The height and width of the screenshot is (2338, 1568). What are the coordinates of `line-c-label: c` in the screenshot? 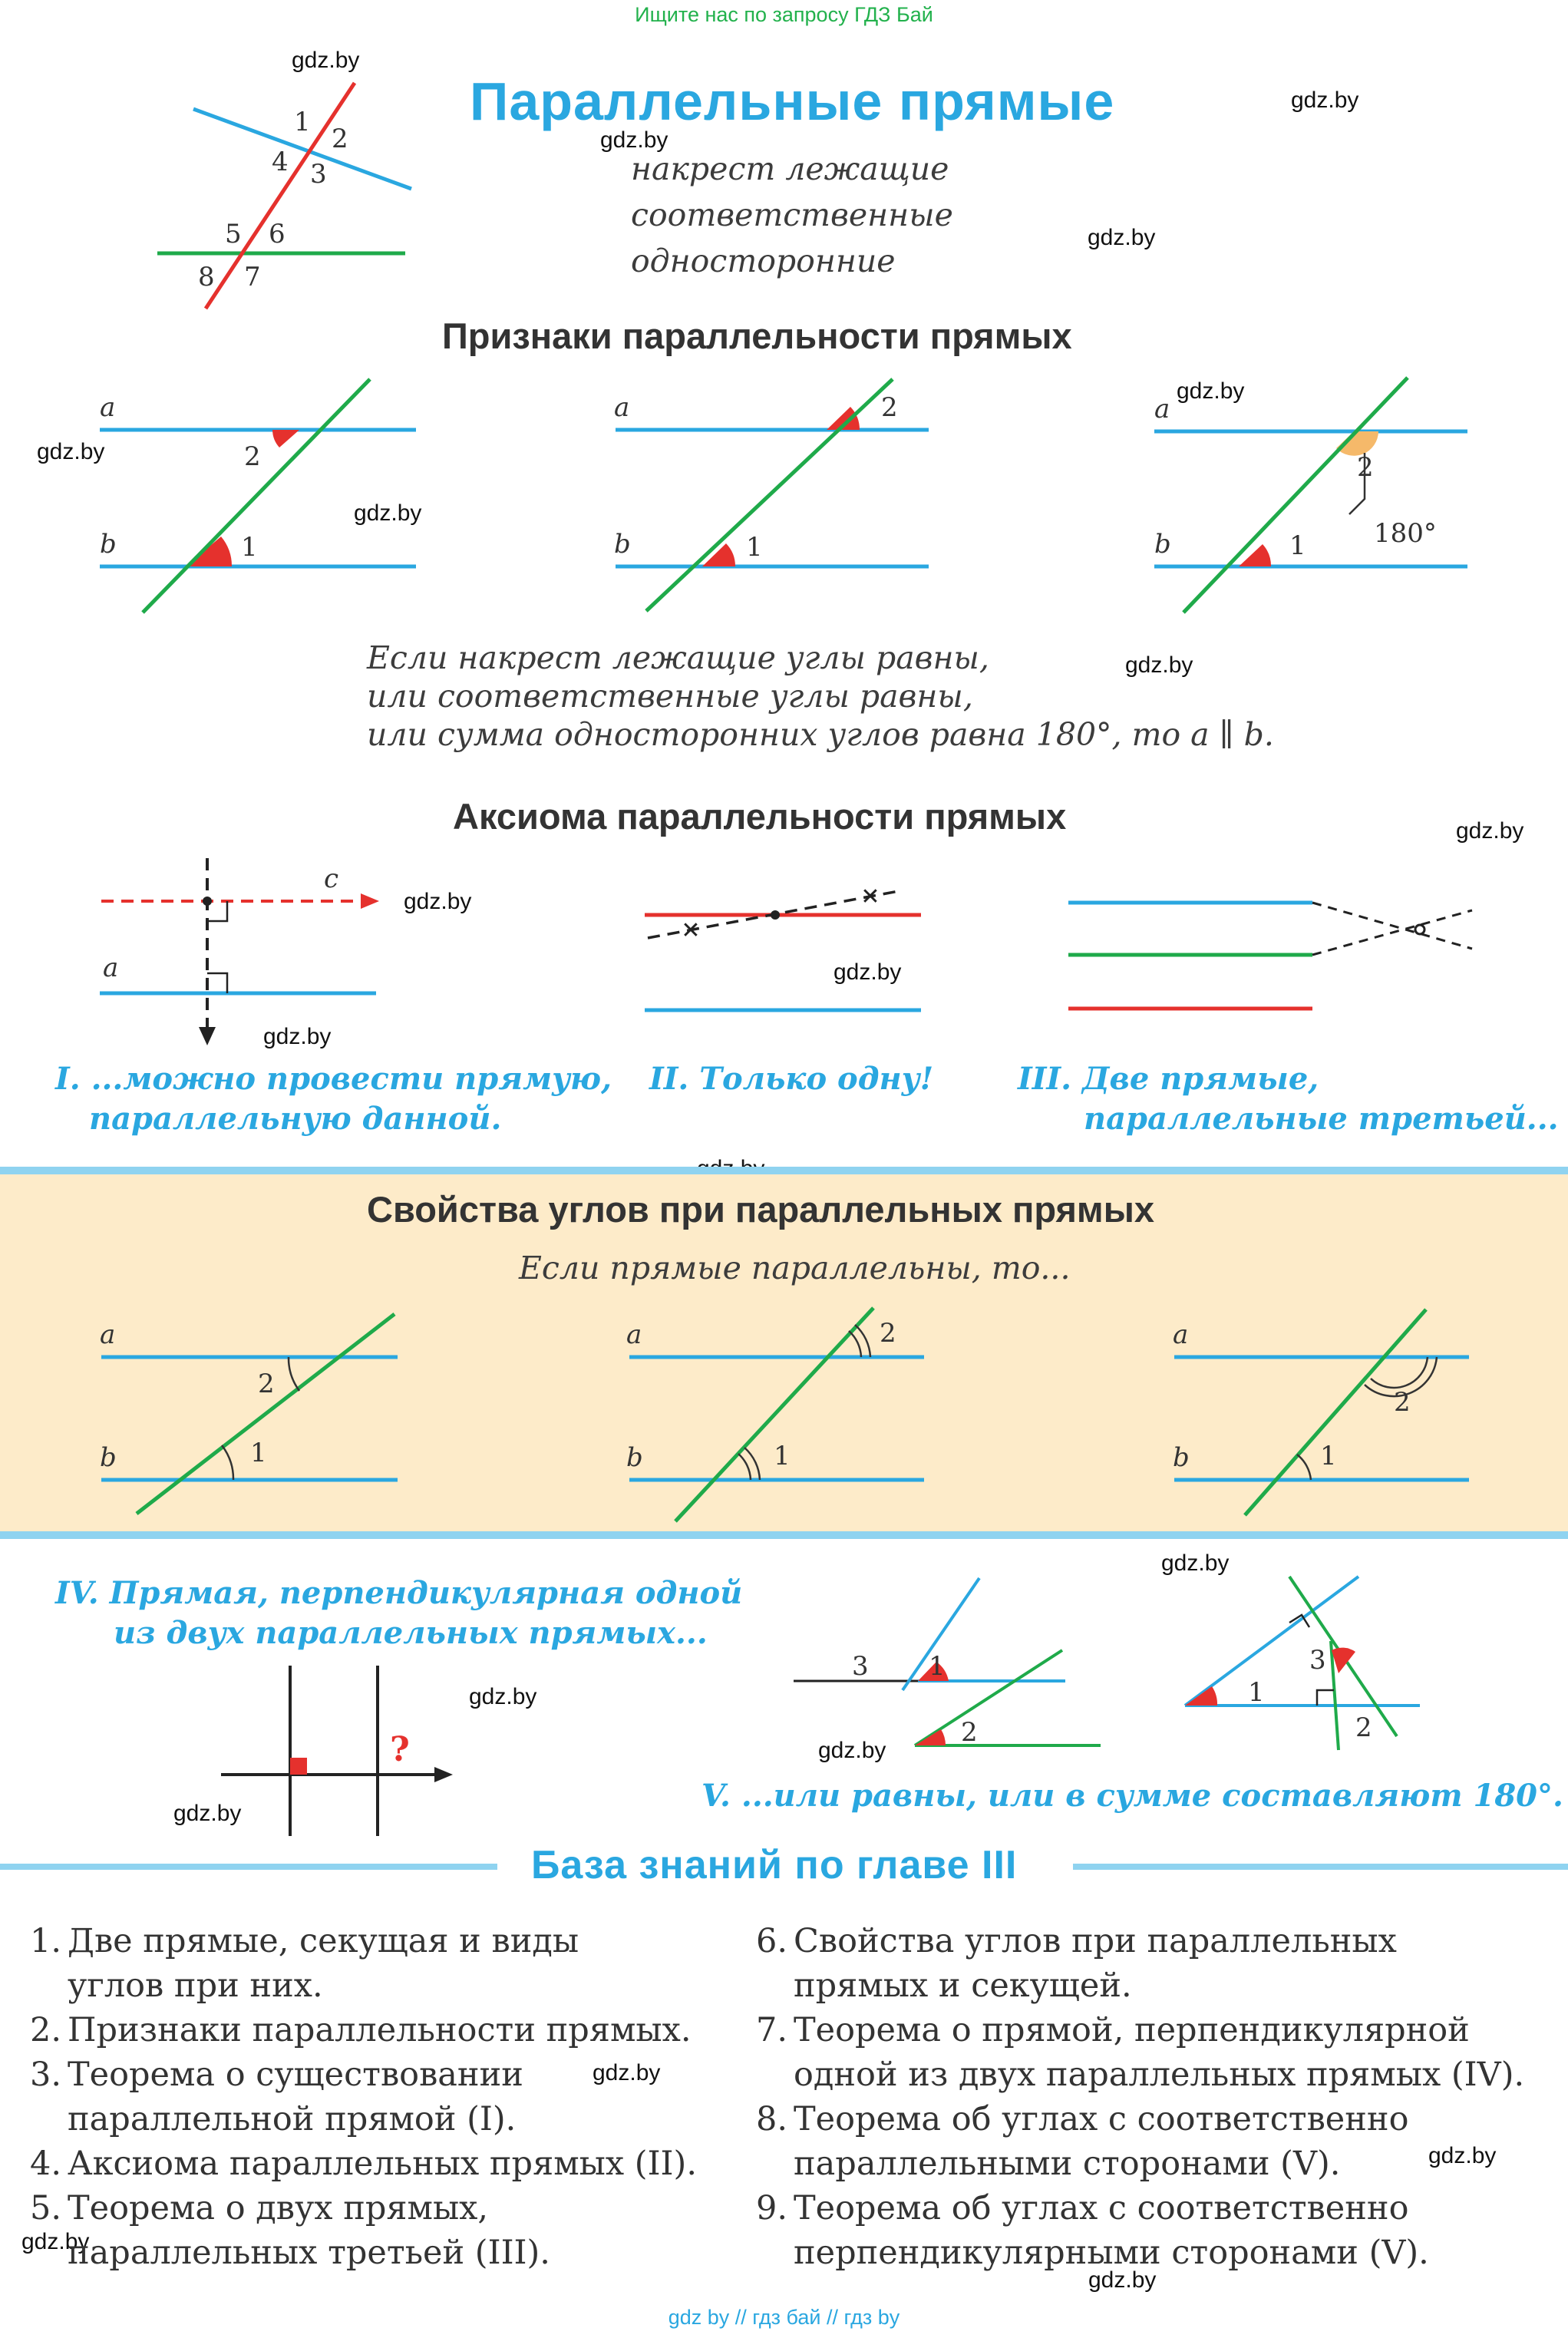 It's located at (331, 879).